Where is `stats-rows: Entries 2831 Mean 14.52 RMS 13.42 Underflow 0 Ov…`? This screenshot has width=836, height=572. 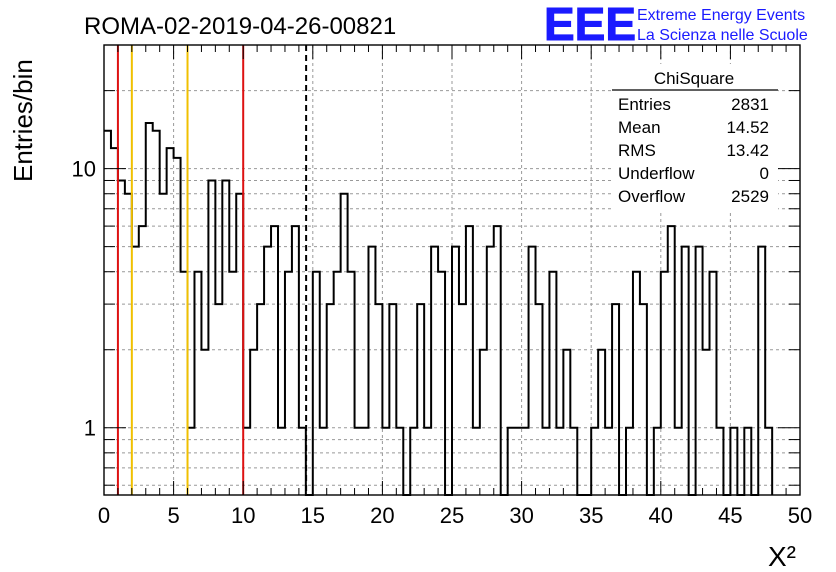
stats-rows: Entries 2831 Mean 14.52 RMS 13.42 Underflow 0 Ov… is located at coordinates (693, 150).